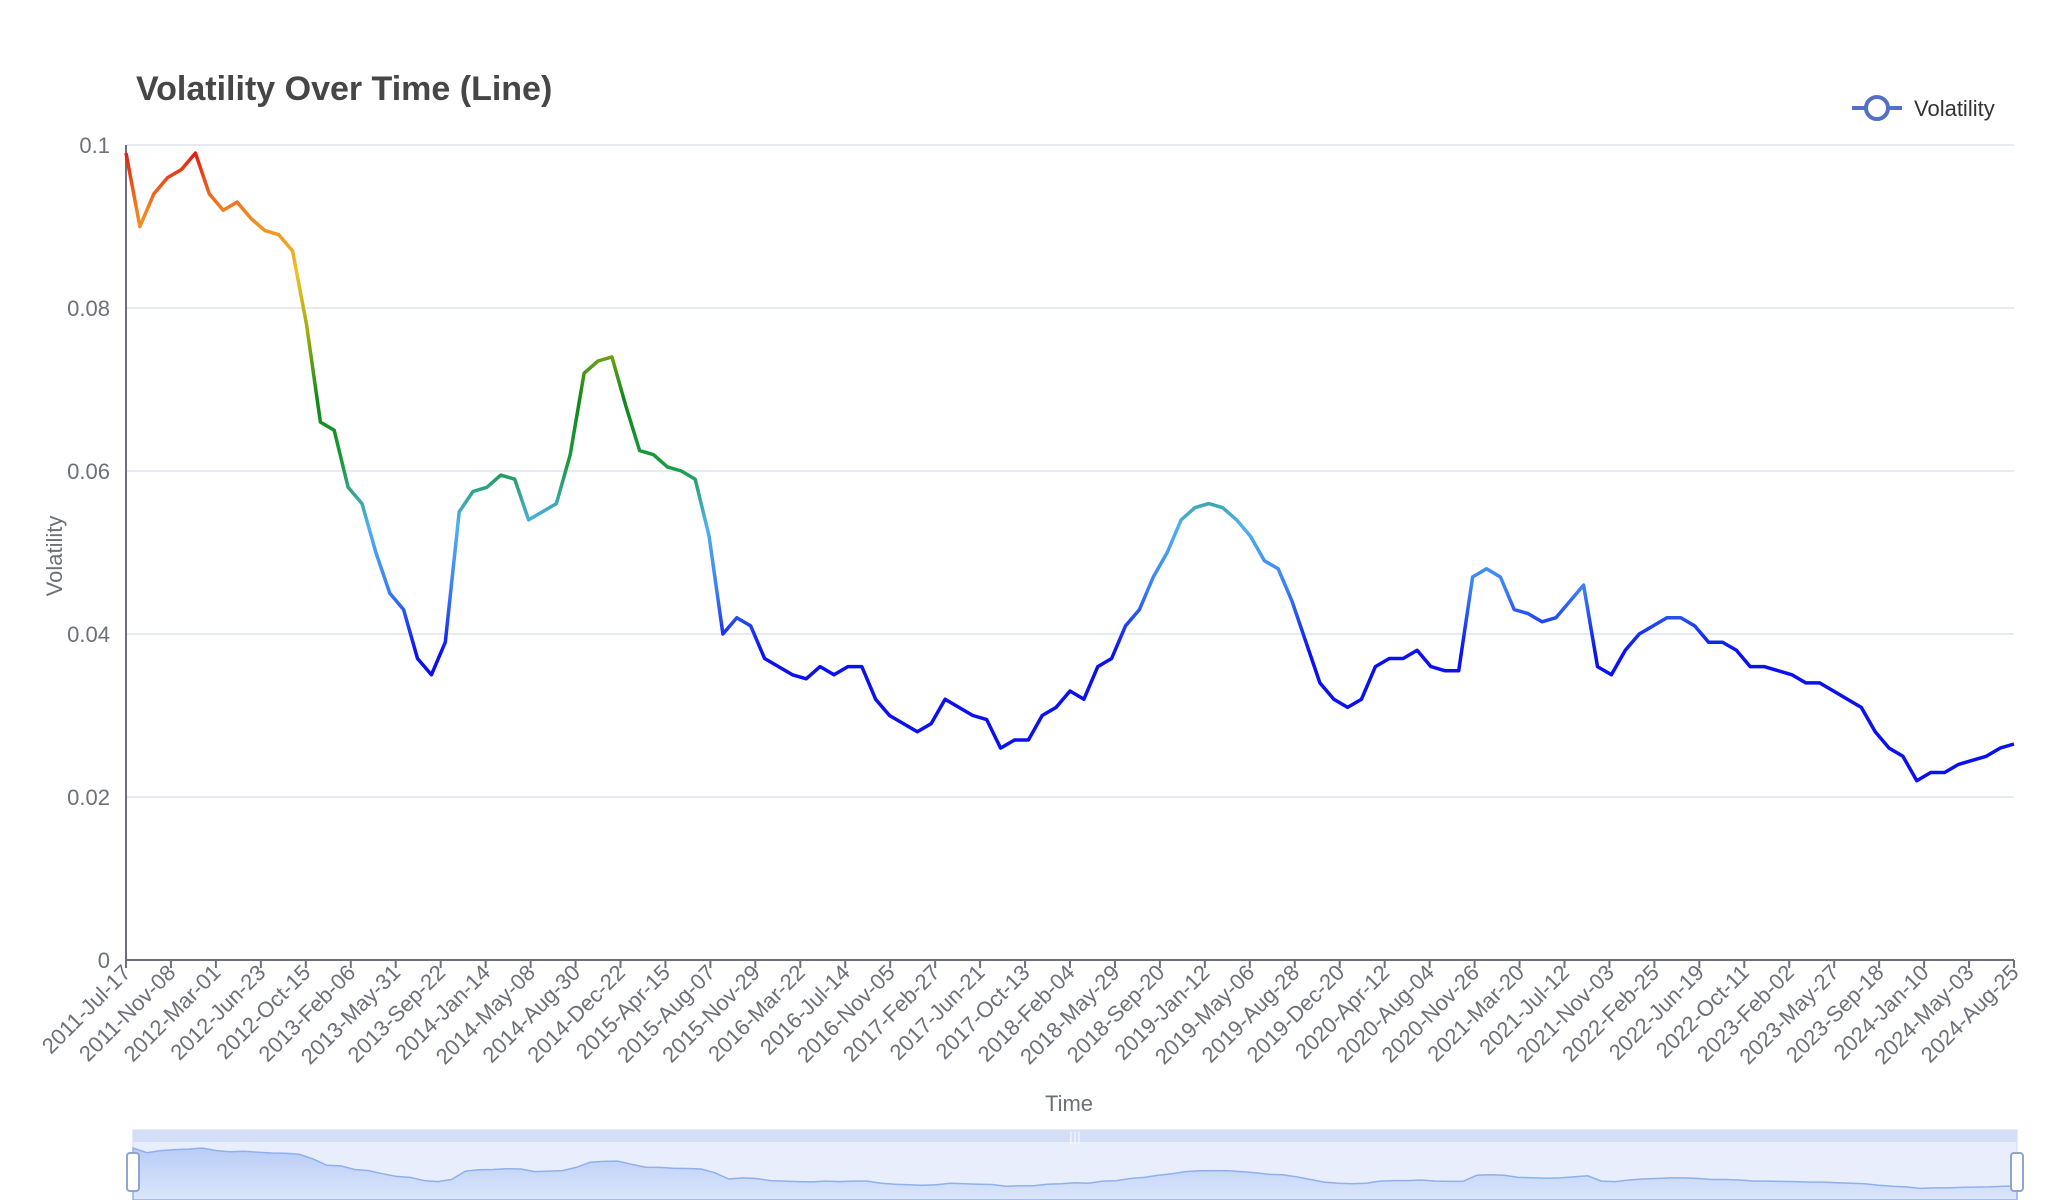 This screenshot has width=2048, height=1200. I want to click on x-axis-label: Time, so click(1069, 1103).